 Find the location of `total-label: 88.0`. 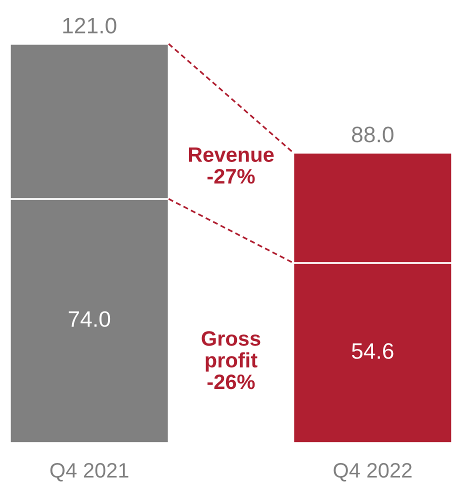

total-label: 88.0 is located at coordinates (373, 134).